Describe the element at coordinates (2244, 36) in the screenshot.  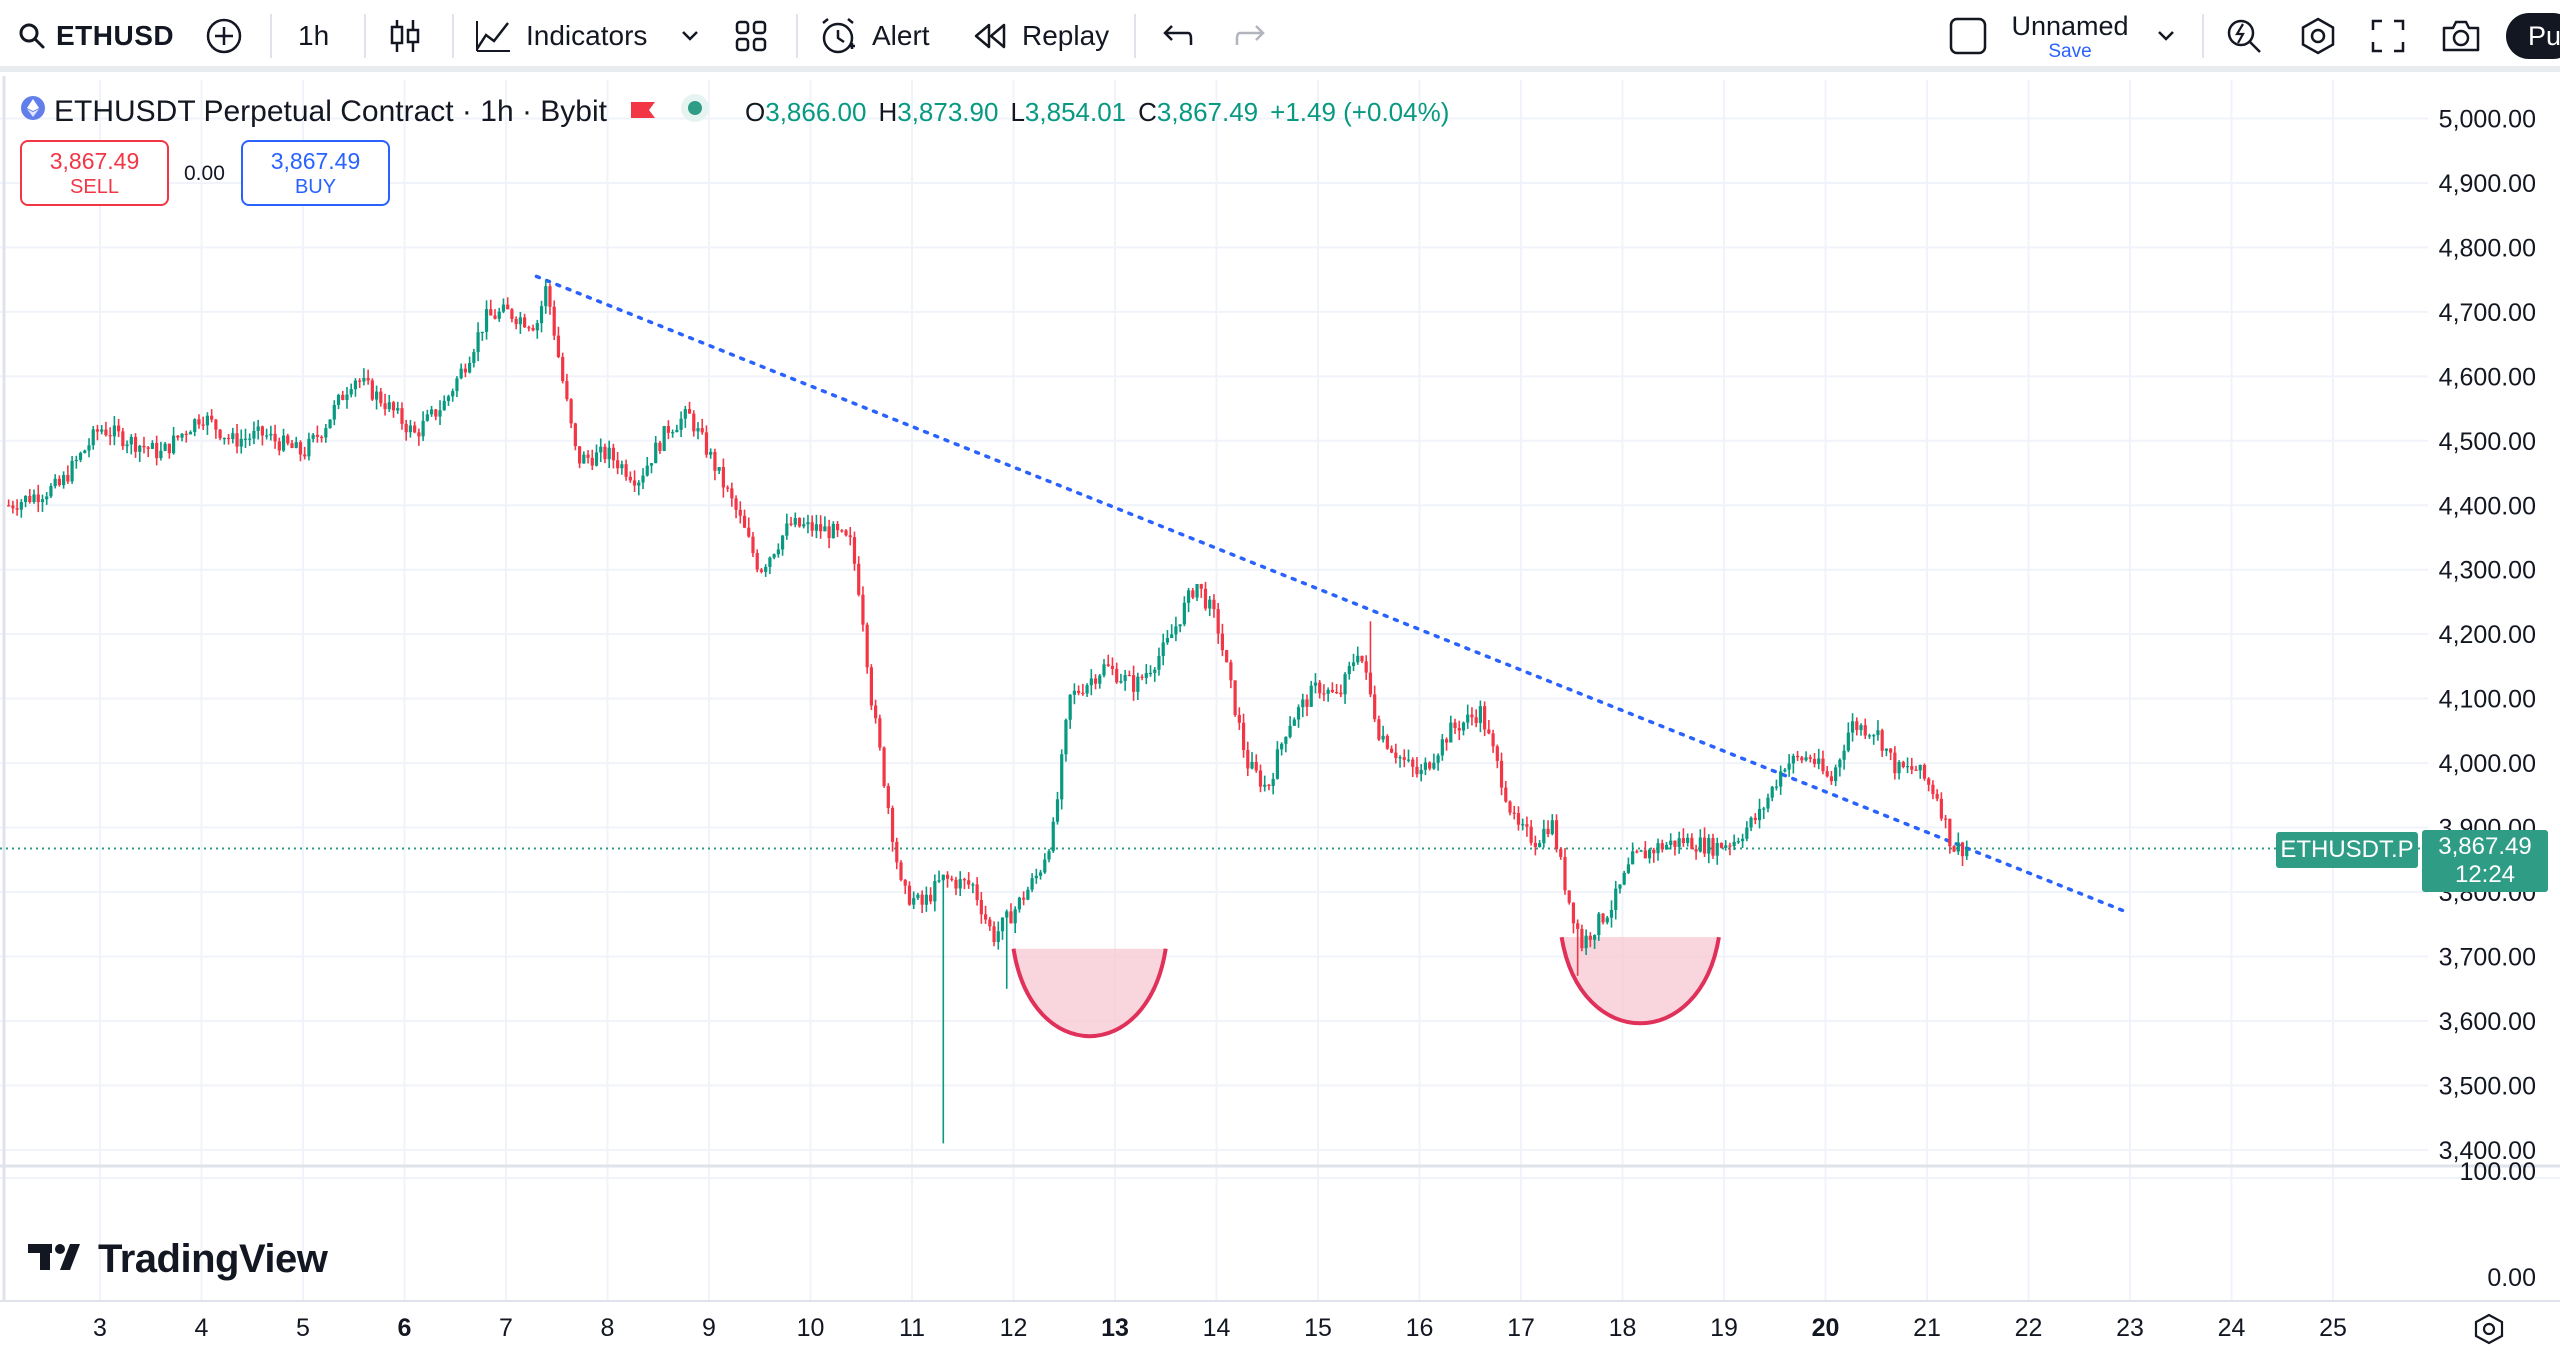
I see `quick-search-button` at that location.